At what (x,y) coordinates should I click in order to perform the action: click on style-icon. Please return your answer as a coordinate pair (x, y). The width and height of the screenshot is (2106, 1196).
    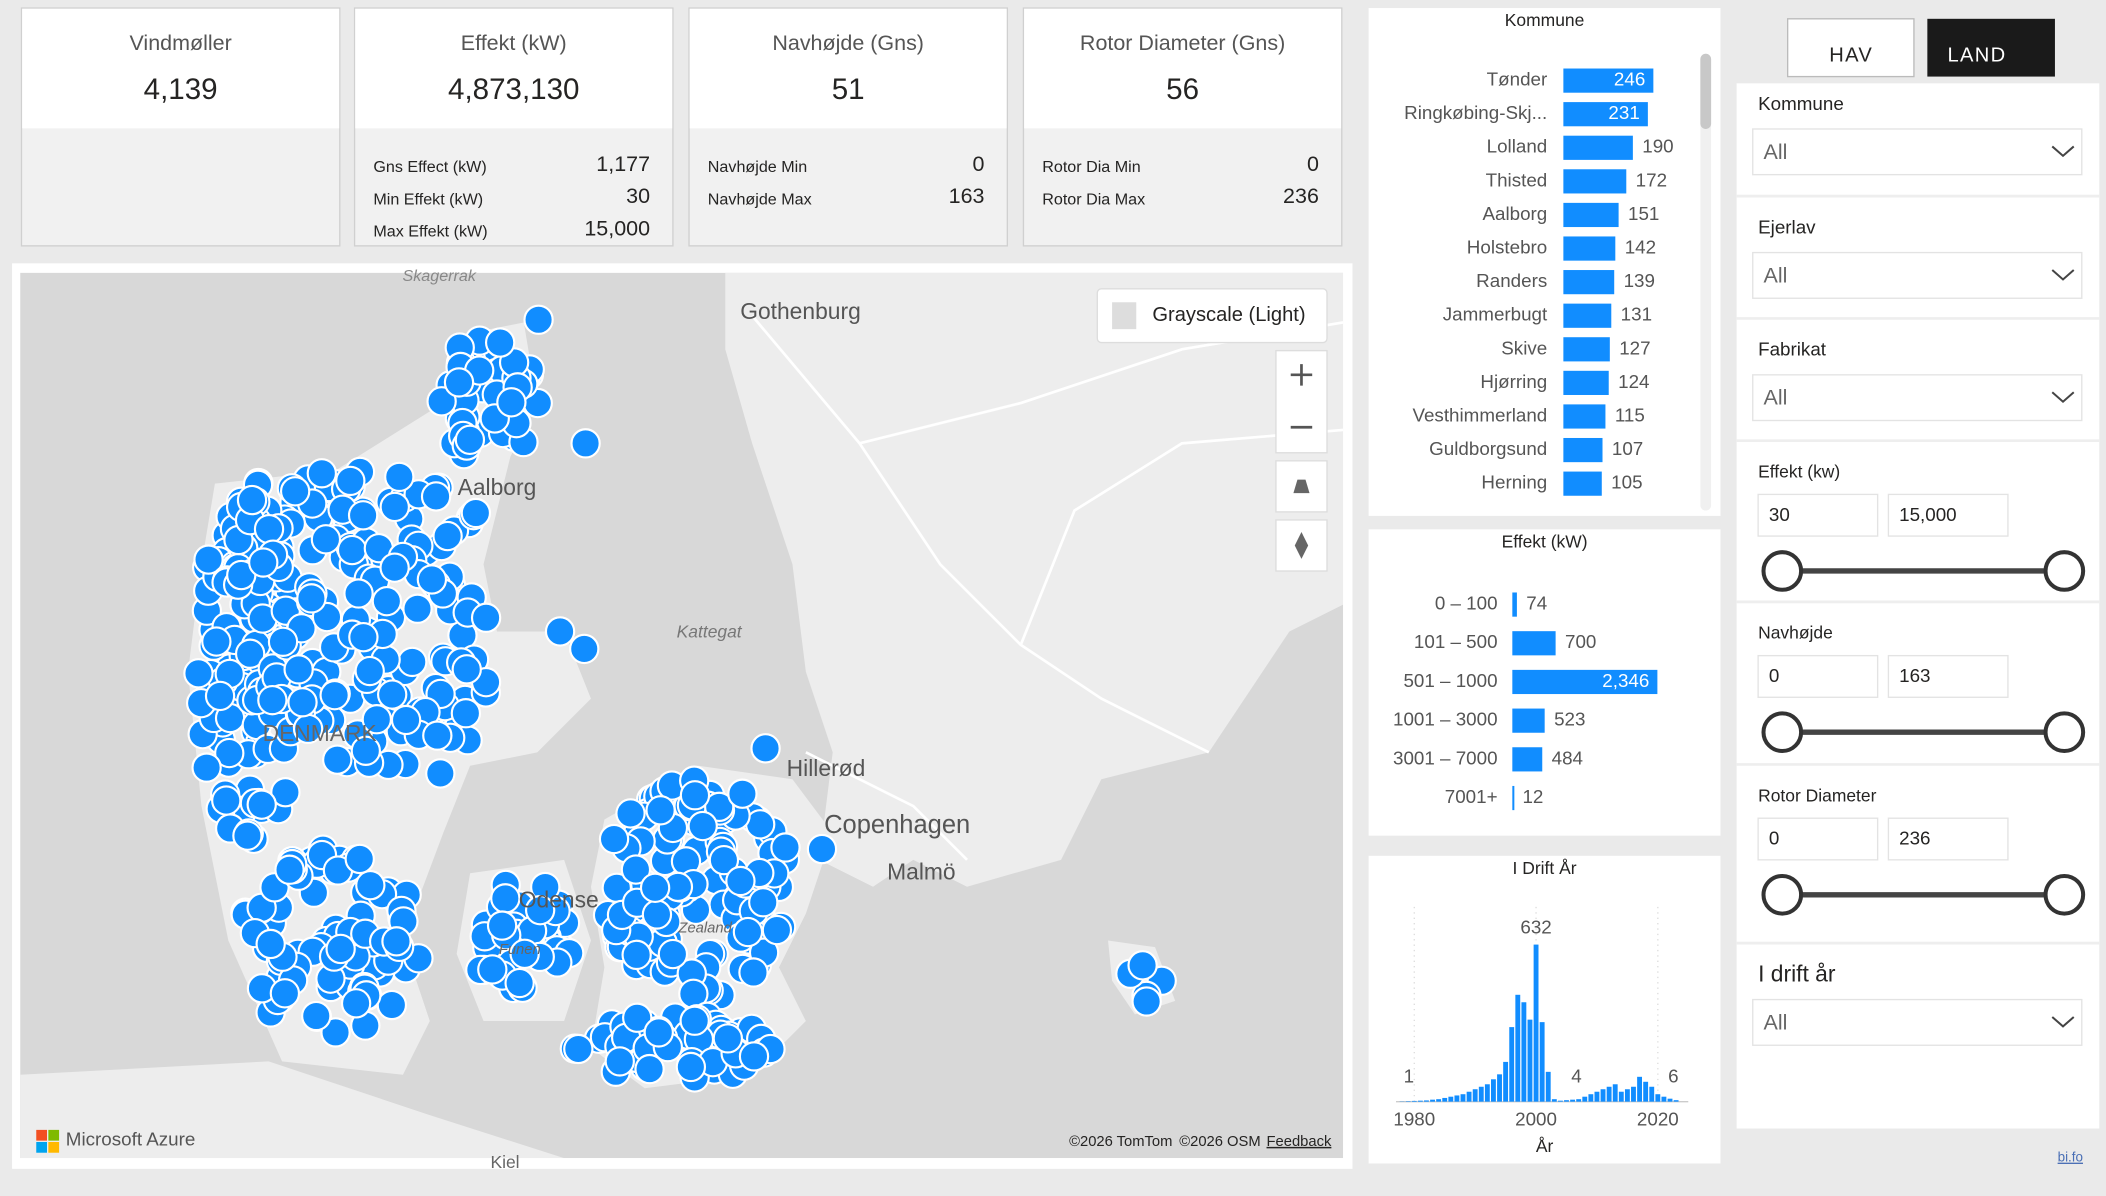
    Looking at the image, I should click on (1124, 315).